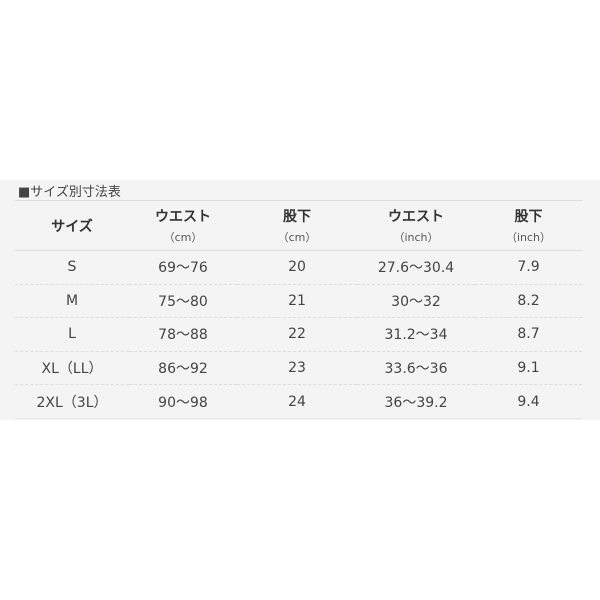 The width and height of the screenshot is (600, 600). I want to click on table-cell: 75〜80, so click(183, 301).